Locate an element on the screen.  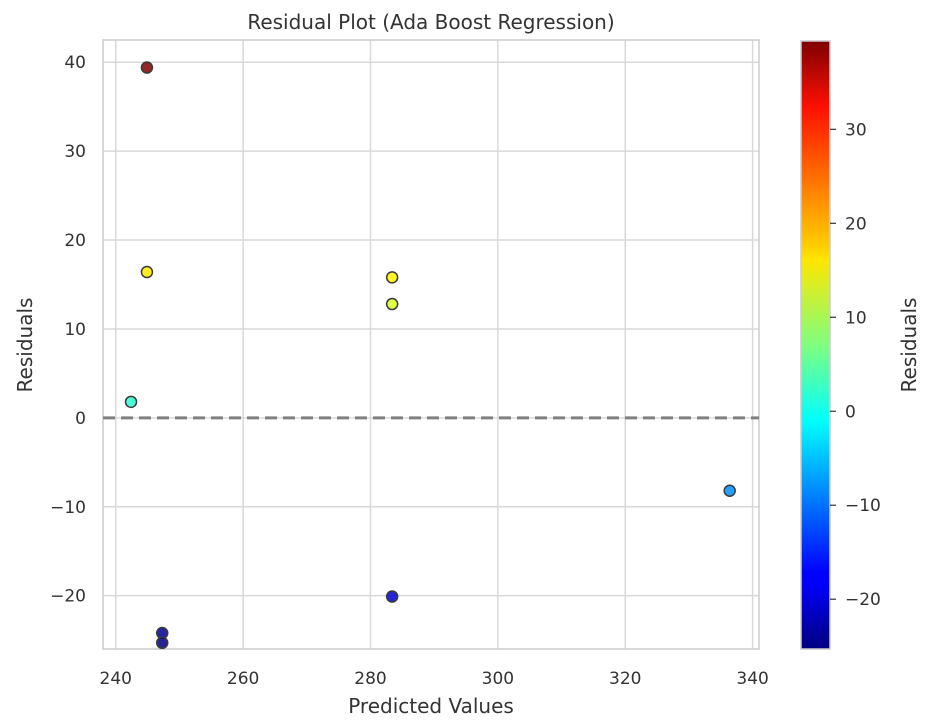
colorbar-tick-label: 0 is located at coordinates (850, 412).